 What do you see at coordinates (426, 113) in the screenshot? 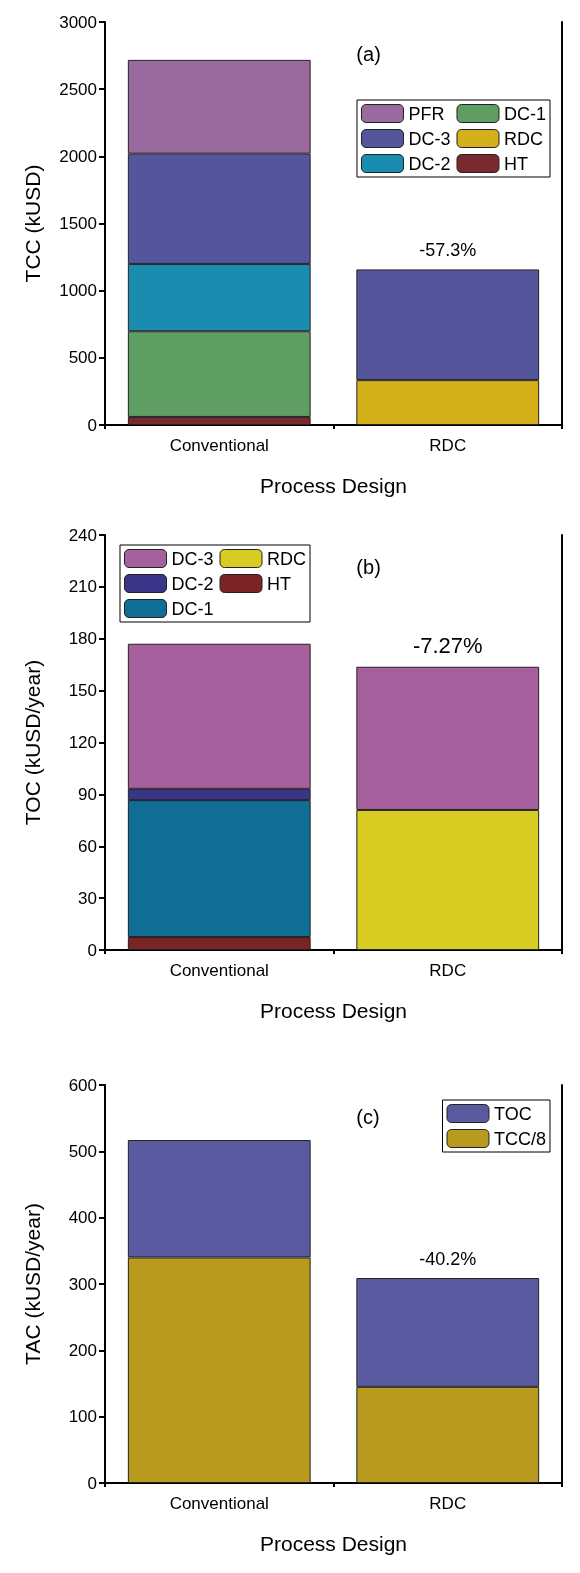
I see `legend-label: PFR` at bounding box center [426, 113].